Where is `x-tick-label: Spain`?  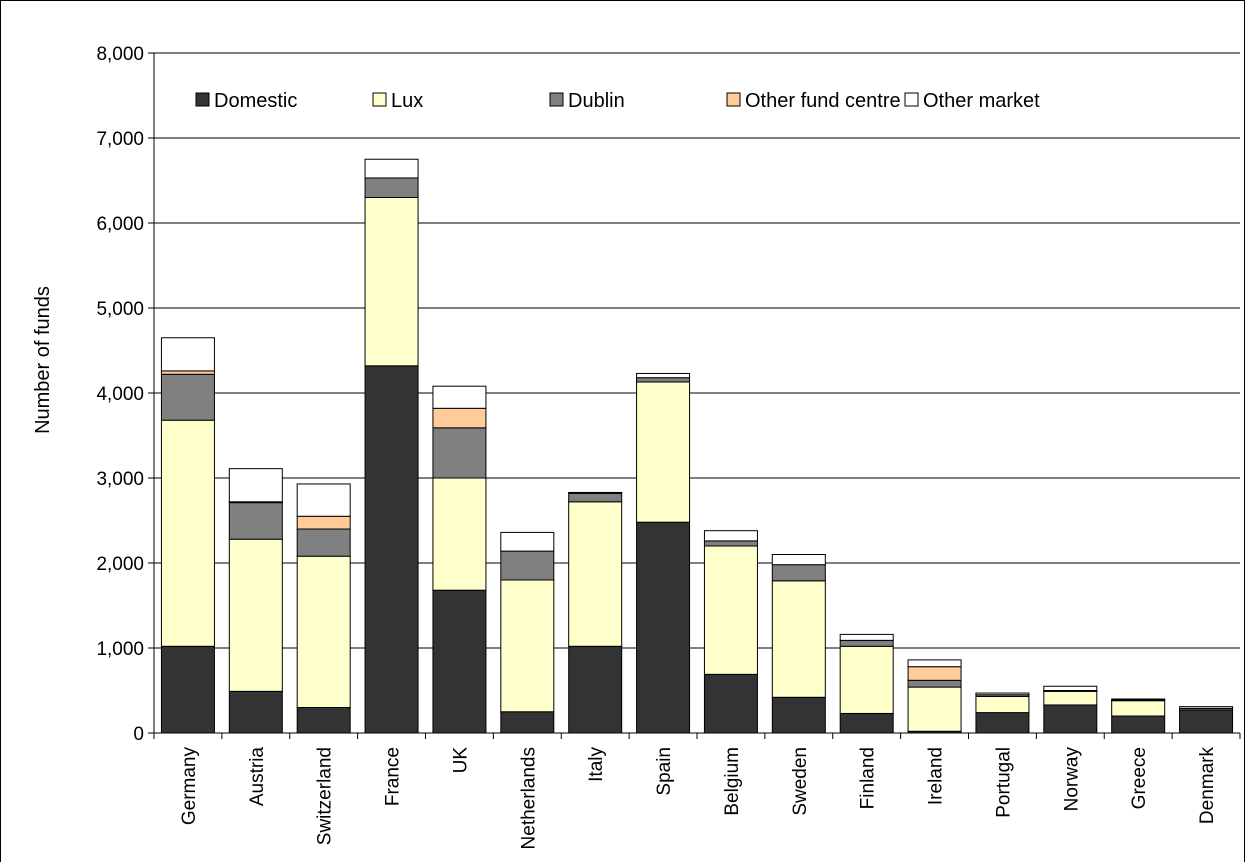 x-tick-label: Spain is located at coordinates (664, 771).